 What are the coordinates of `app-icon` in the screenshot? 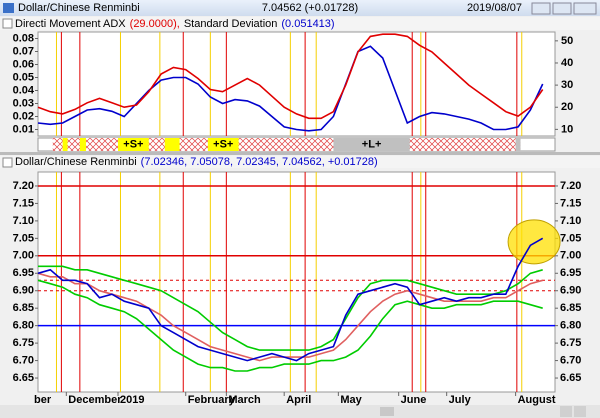 It's located at (8, 8).